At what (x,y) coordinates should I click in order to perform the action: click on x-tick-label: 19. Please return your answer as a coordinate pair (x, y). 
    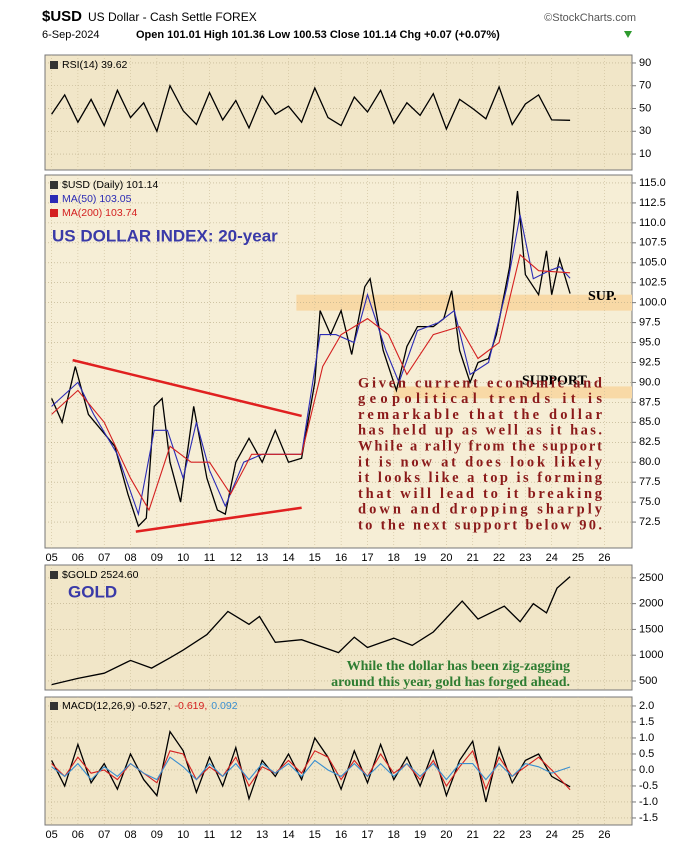
    Looking at the image, I should click on (420, 558).